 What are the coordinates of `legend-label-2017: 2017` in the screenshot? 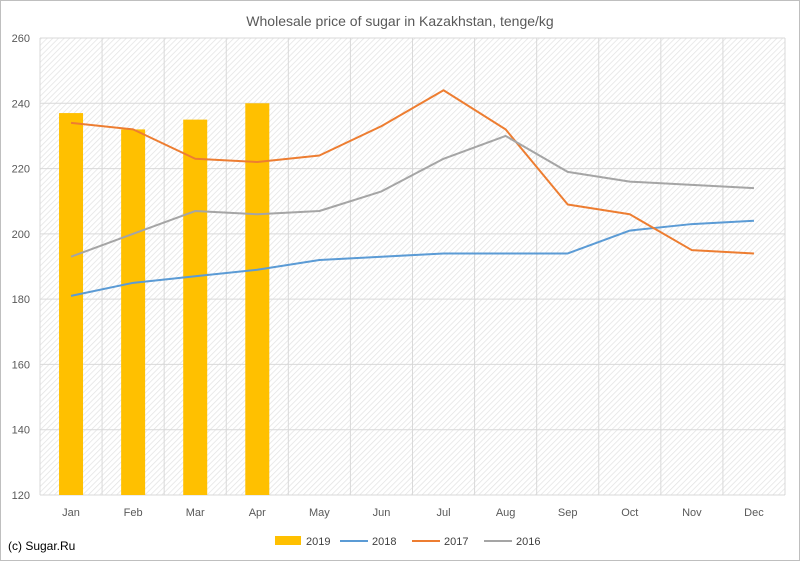 It's located at (456, 542).